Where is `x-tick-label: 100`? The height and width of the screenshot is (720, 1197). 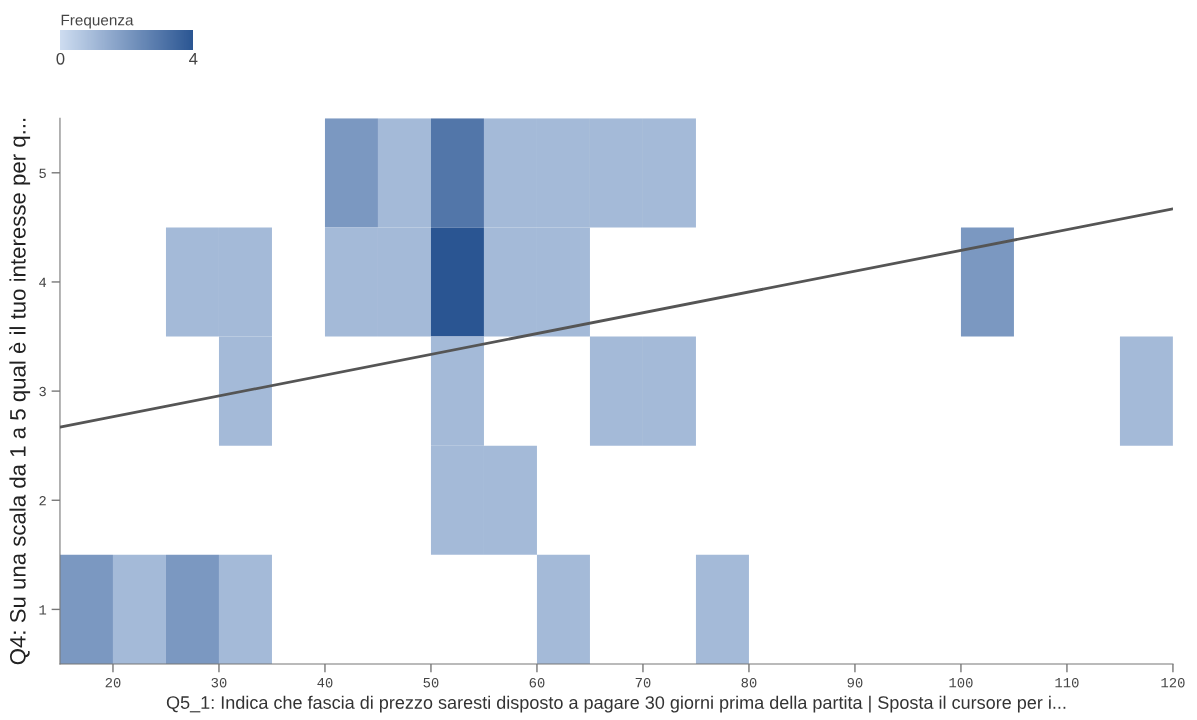
x-tick-label: 100 is located at coordinates (961, 682).